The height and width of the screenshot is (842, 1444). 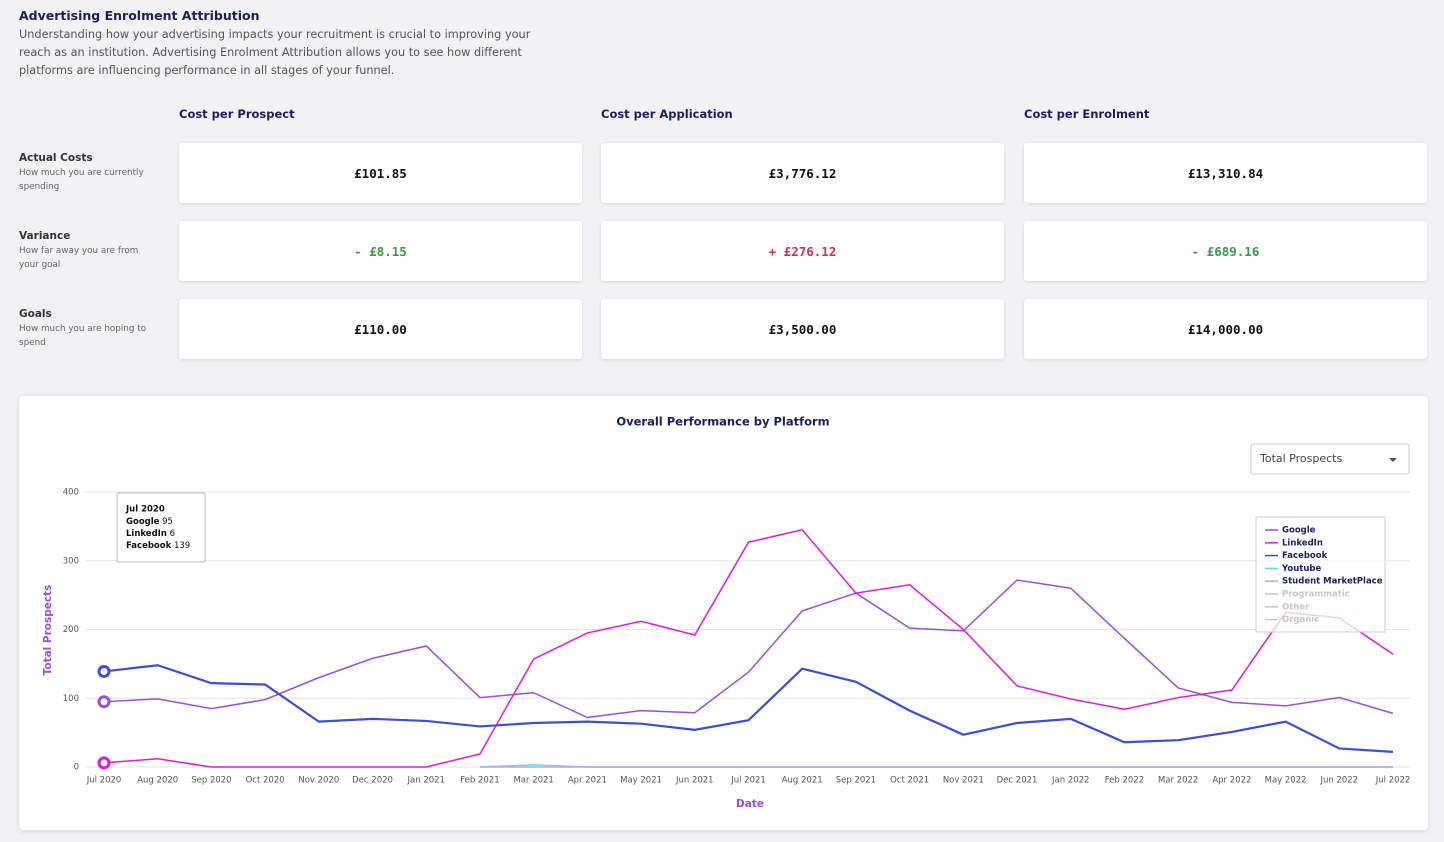 I want to click on x-tick-label: Nov 2020, so click(x=318, y=781).